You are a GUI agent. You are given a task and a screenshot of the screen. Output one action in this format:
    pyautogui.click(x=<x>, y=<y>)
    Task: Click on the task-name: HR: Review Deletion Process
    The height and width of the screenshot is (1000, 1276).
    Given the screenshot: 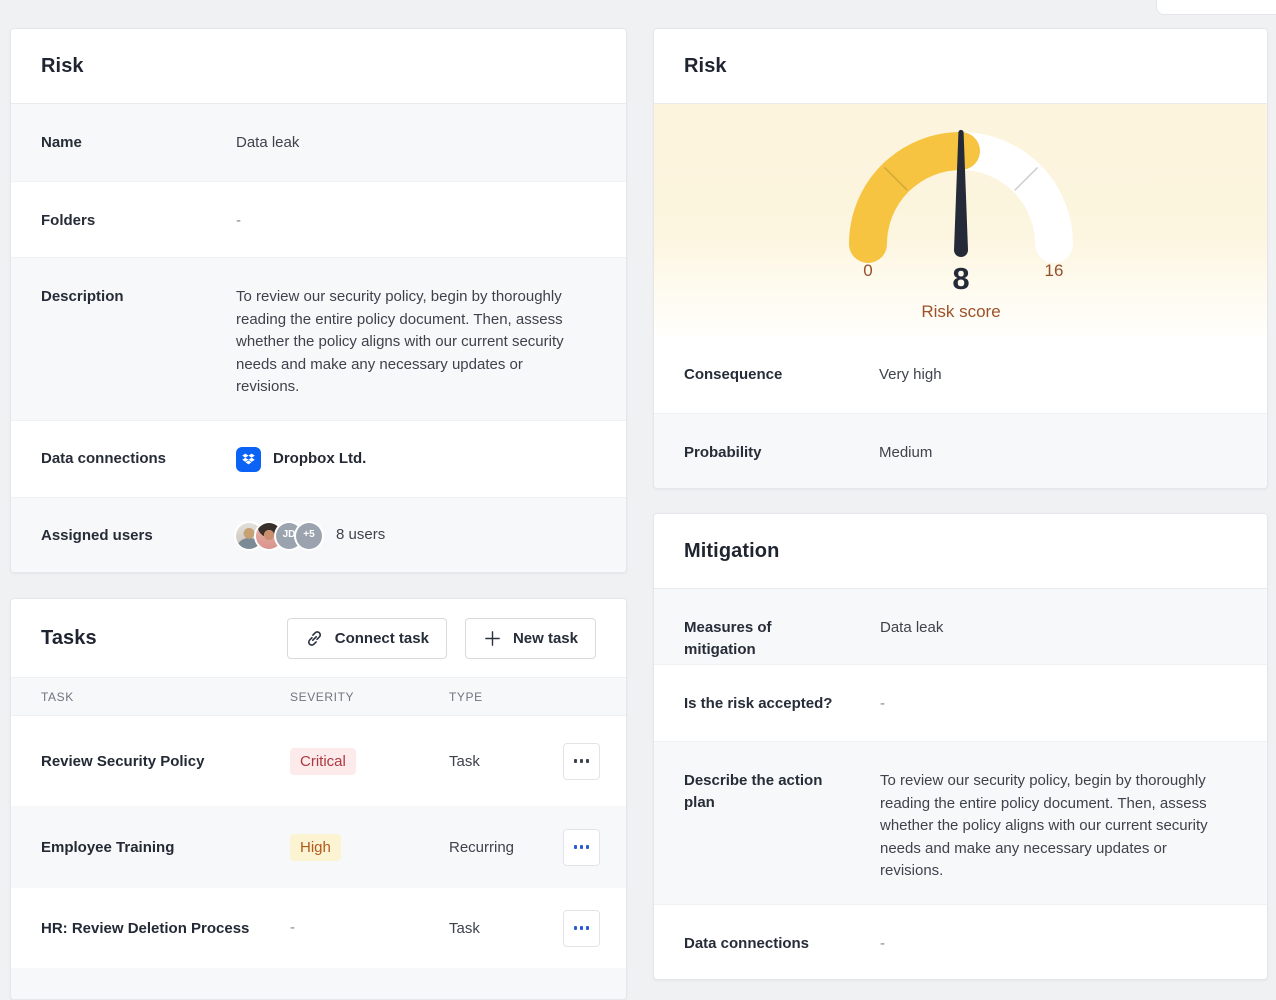 What is the action you would take?
    pyautogui.click(x=145, y=928)
    